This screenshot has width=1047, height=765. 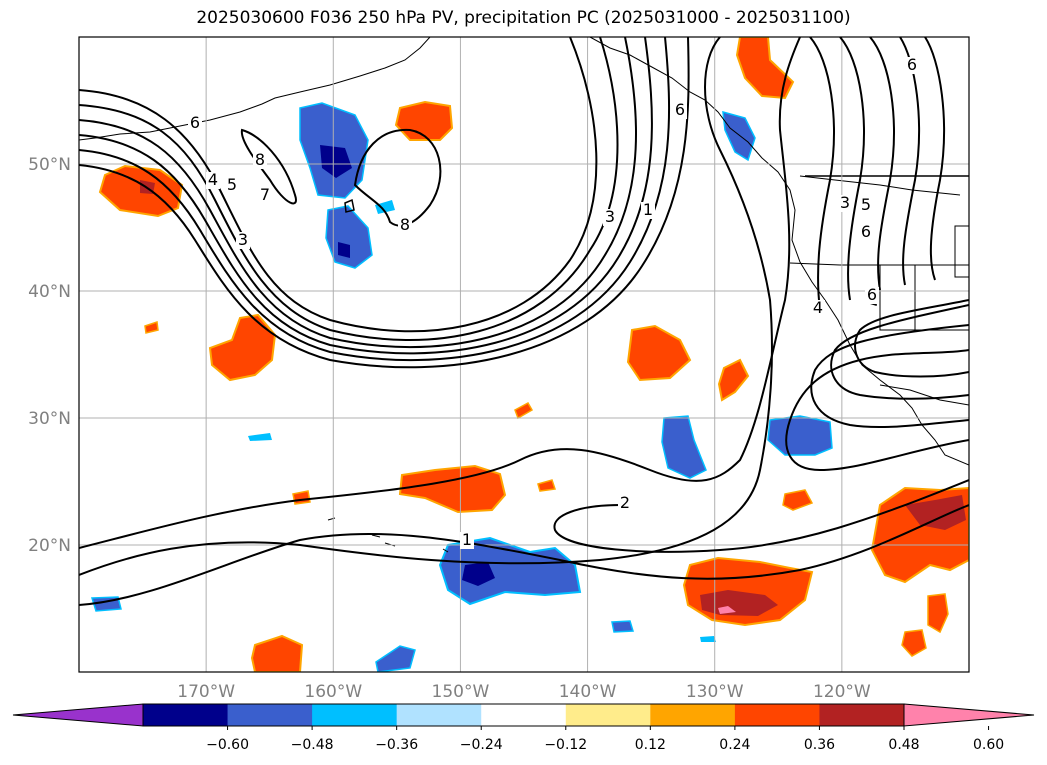 What do you see at coordinates (565, 745) in the screenshot?
I see `colorbar-tick-label: −0.12` at bounding box center [565, 745].